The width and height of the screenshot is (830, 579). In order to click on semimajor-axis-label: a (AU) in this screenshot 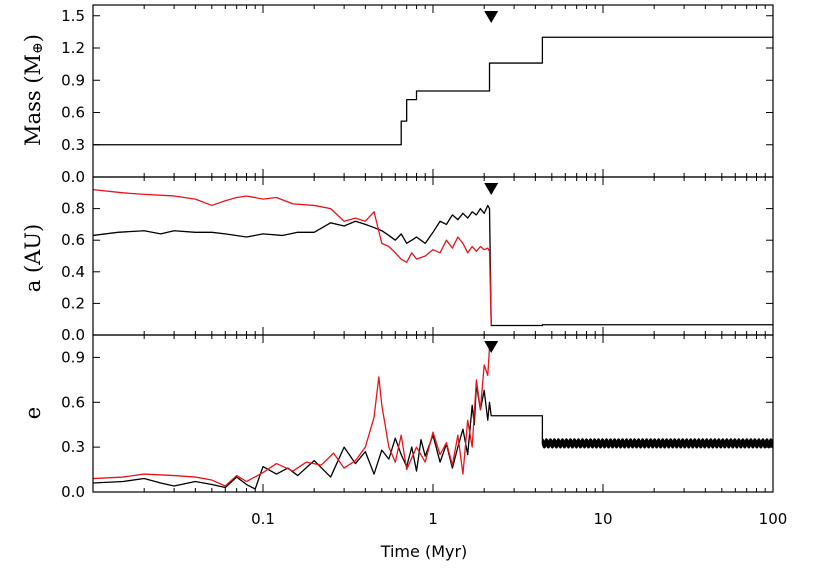, I will do `click(33, 258)`.